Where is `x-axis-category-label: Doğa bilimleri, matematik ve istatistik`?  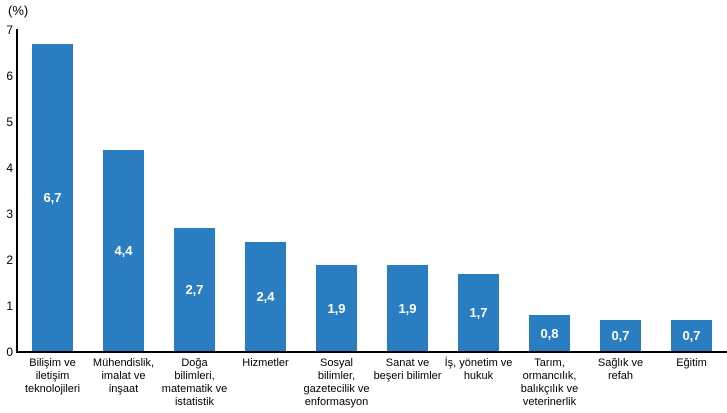 x-axis-category-label: Doğa bilimleri, matematik ve istatistik is located at coordinates (194, 383).